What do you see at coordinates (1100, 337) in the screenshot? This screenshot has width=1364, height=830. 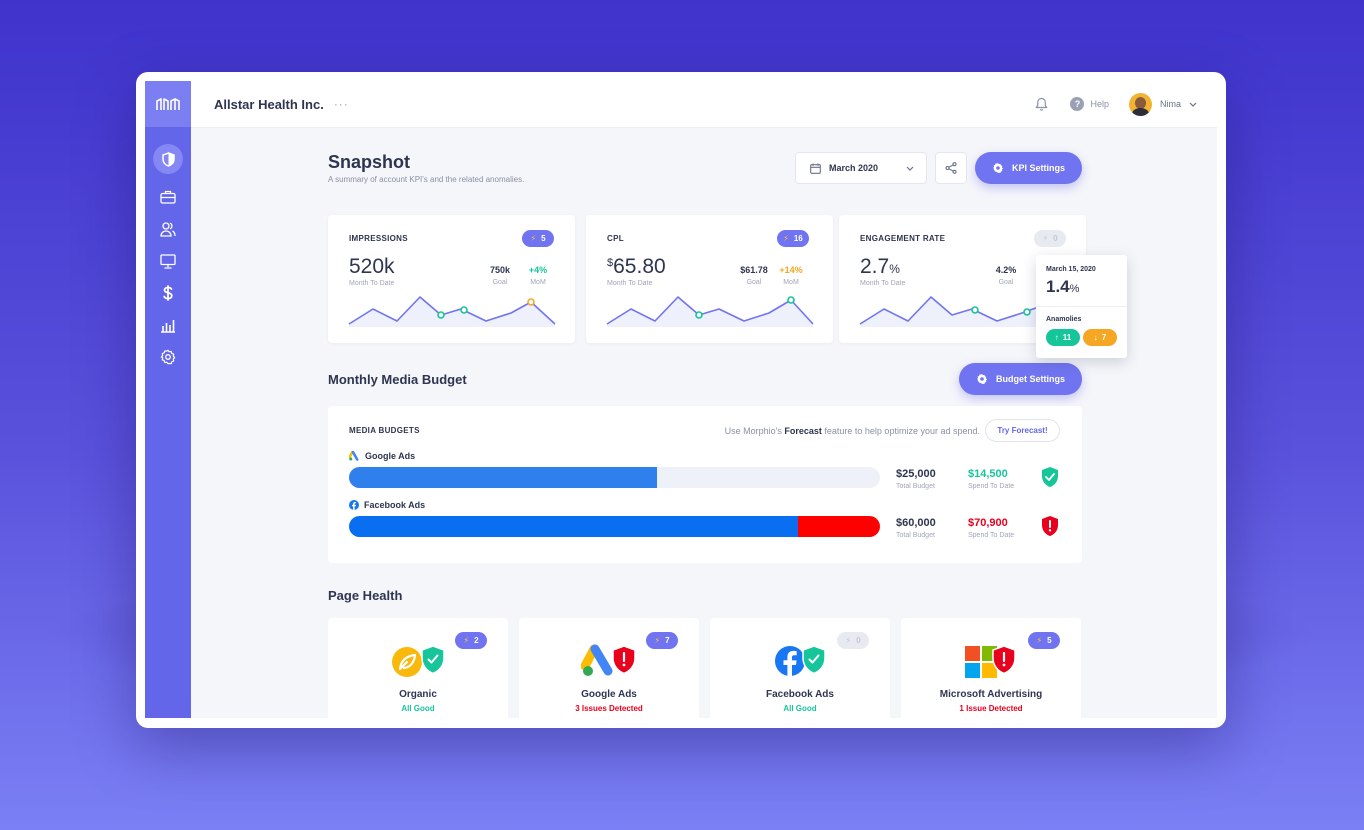 I see `anomaly-down-chip: ↓ 7` at bounding box center [1100, 337].